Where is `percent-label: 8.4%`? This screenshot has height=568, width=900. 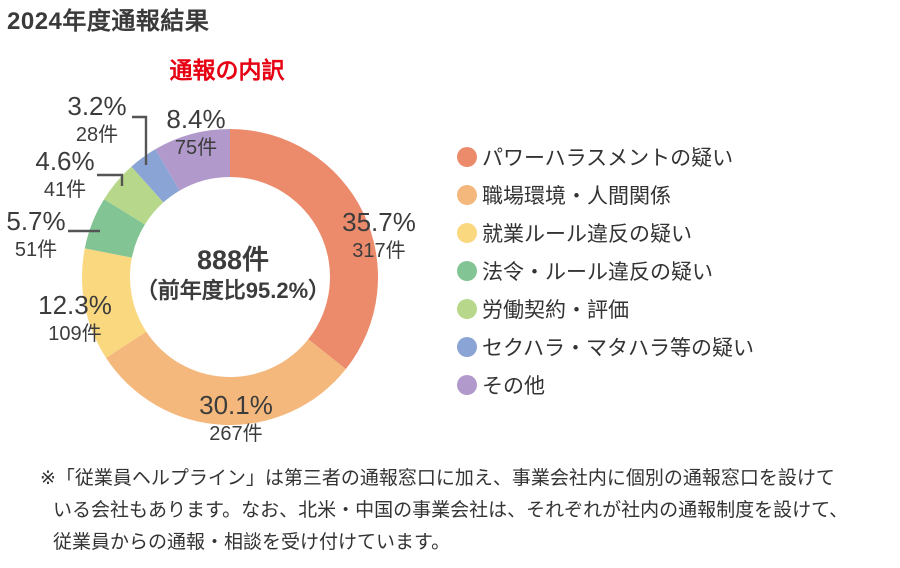 percent-label: 8.4% is located at coordinates (196, 119).